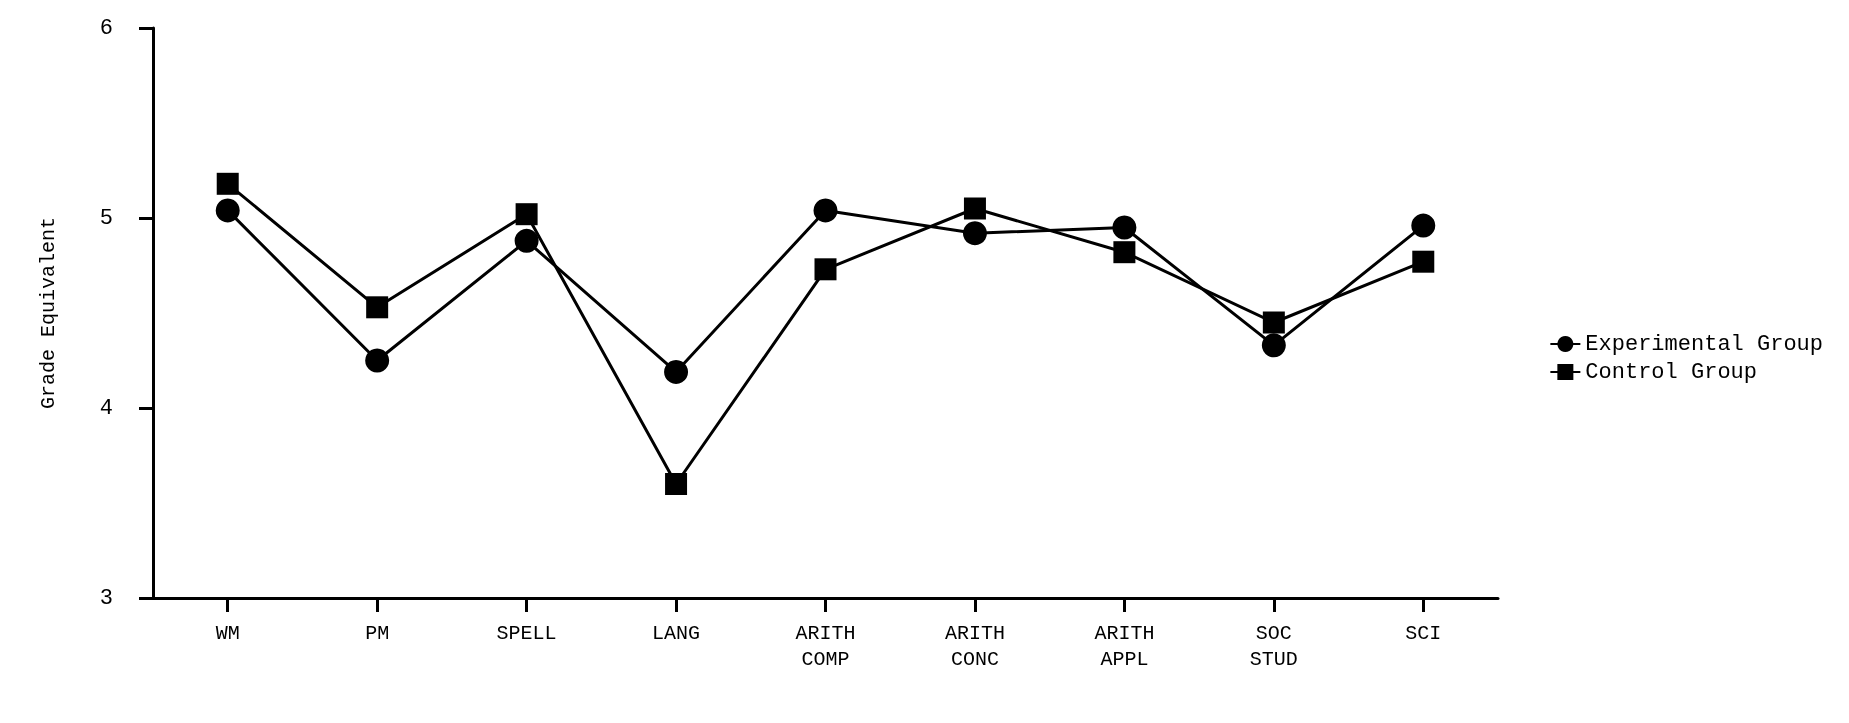  I want to click on x-tick-label: SPELL, so click(526, 633).